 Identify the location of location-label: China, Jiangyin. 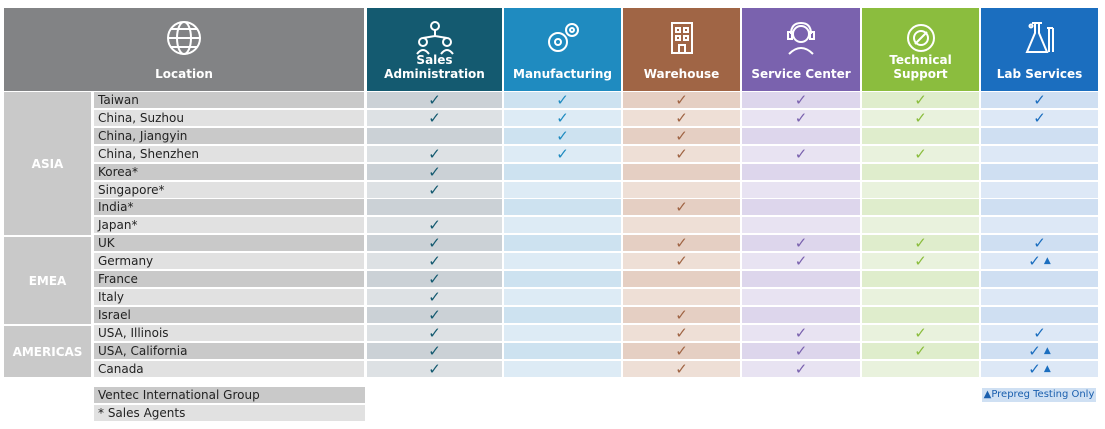
(229, 135).